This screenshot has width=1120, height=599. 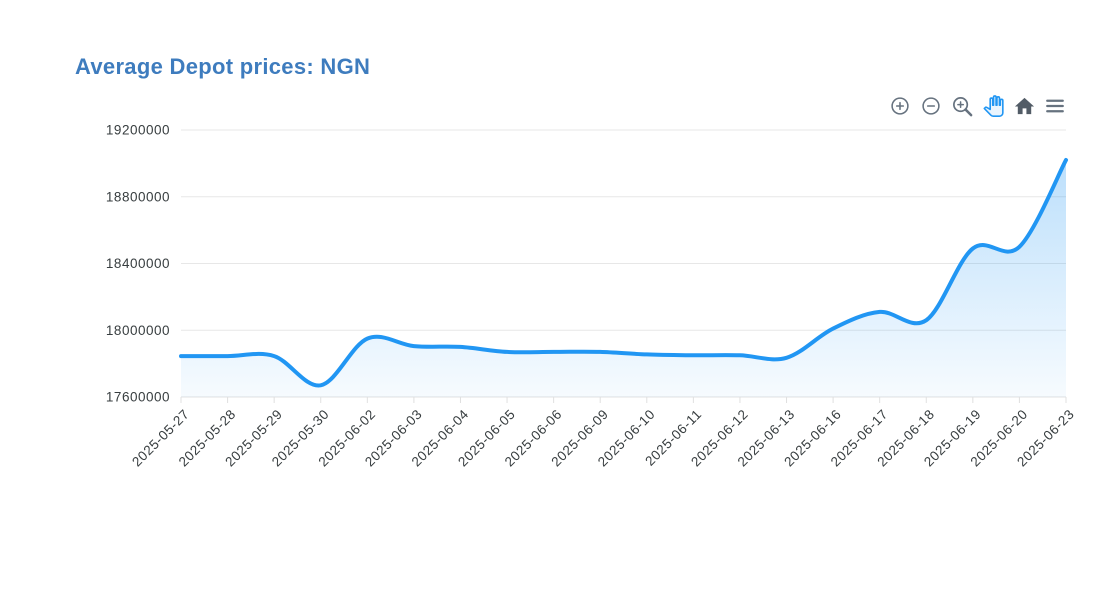 What do you see at coordinates (1055, 106) in the screenshot?
I see `menu-icon` at bounding box center [1055, 106].